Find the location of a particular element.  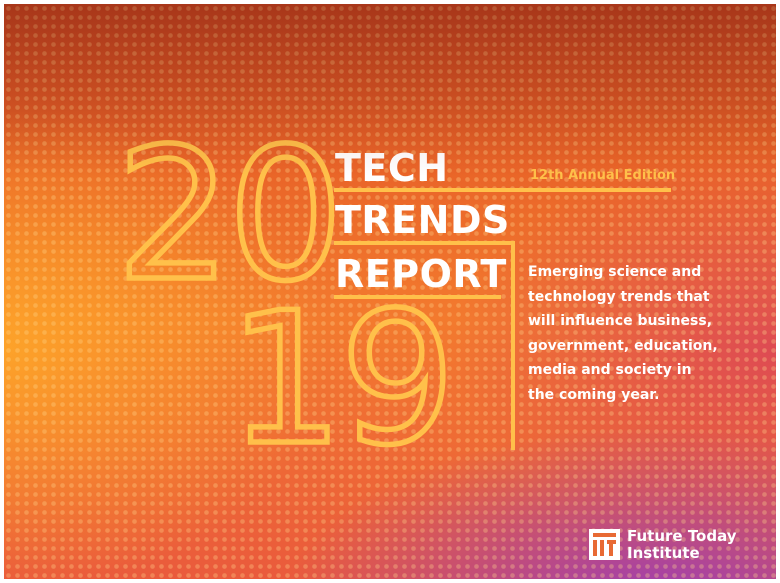

title-divider-right is located at coordinates (513, 345).